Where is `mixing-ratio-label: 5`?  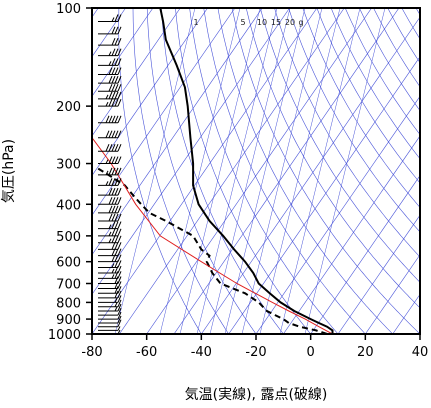
mixing-ratio-label: 5 is located at coordinates (242, 22).